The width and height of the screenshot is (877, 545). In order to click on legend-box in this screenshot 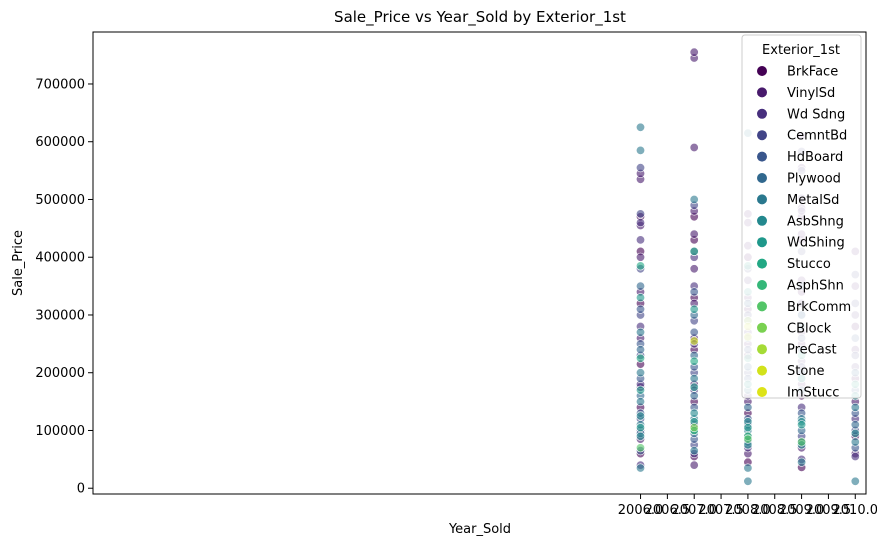, I will do `click(801, 216)`.